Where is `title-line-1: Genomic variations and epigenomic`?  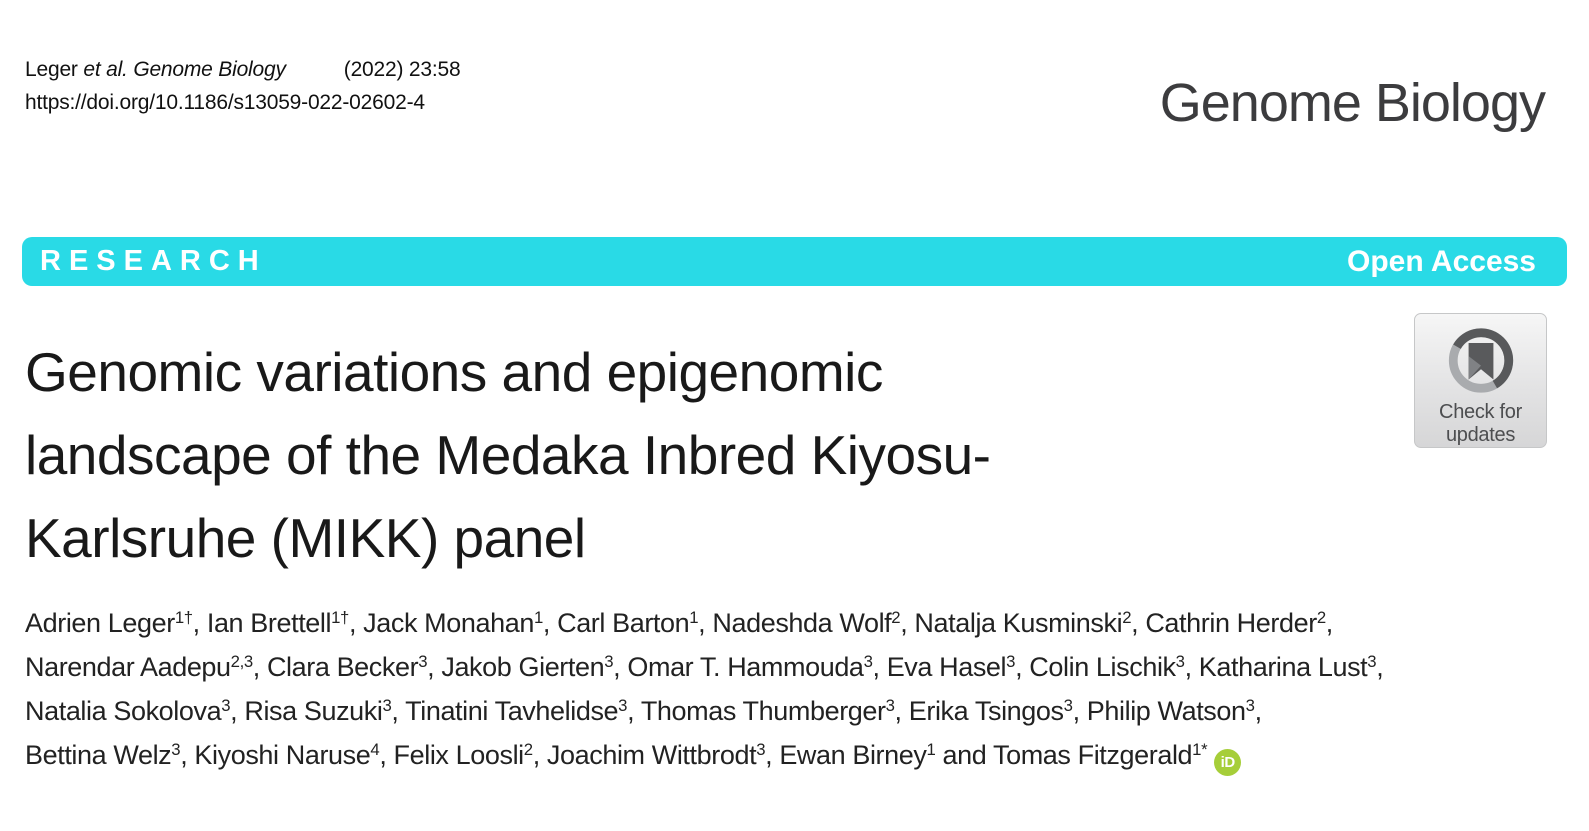
title-line-1: Genomic variations and epigenomic is located at coordinates (454, 372).